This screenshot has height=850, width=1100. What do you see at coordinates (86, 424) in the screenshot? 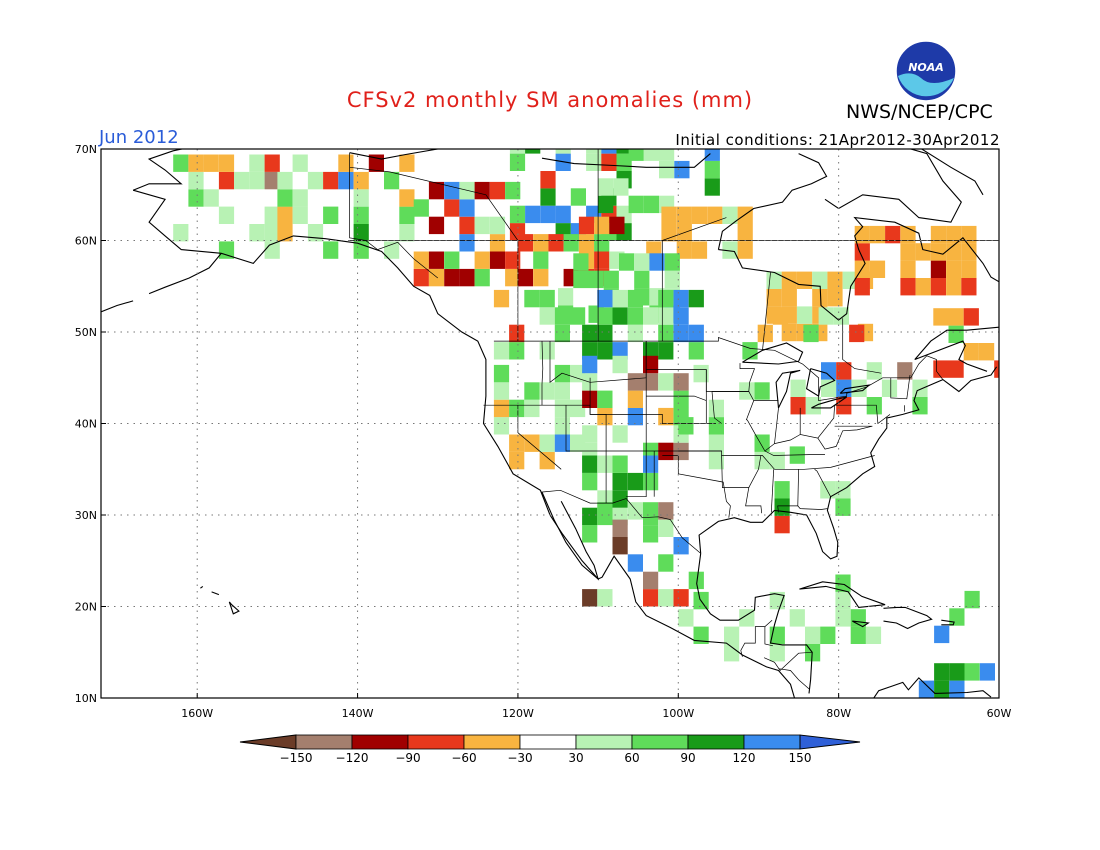
I see `latitude-label: 40N` at bounding box center [86, 424].